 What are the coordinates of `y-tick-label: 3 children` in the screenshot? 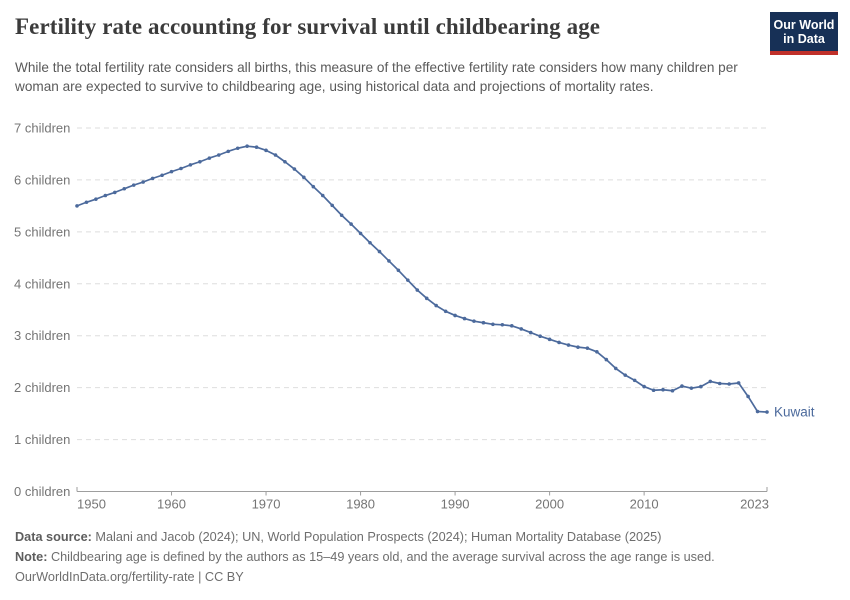 It's located at (42, 335).